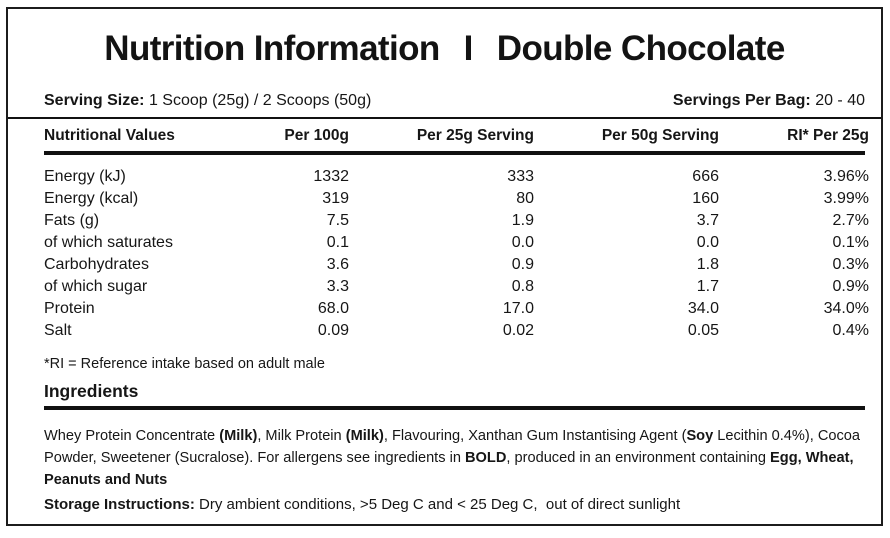  I want to click on row-label: Energy (kcal), so click(91, 198).